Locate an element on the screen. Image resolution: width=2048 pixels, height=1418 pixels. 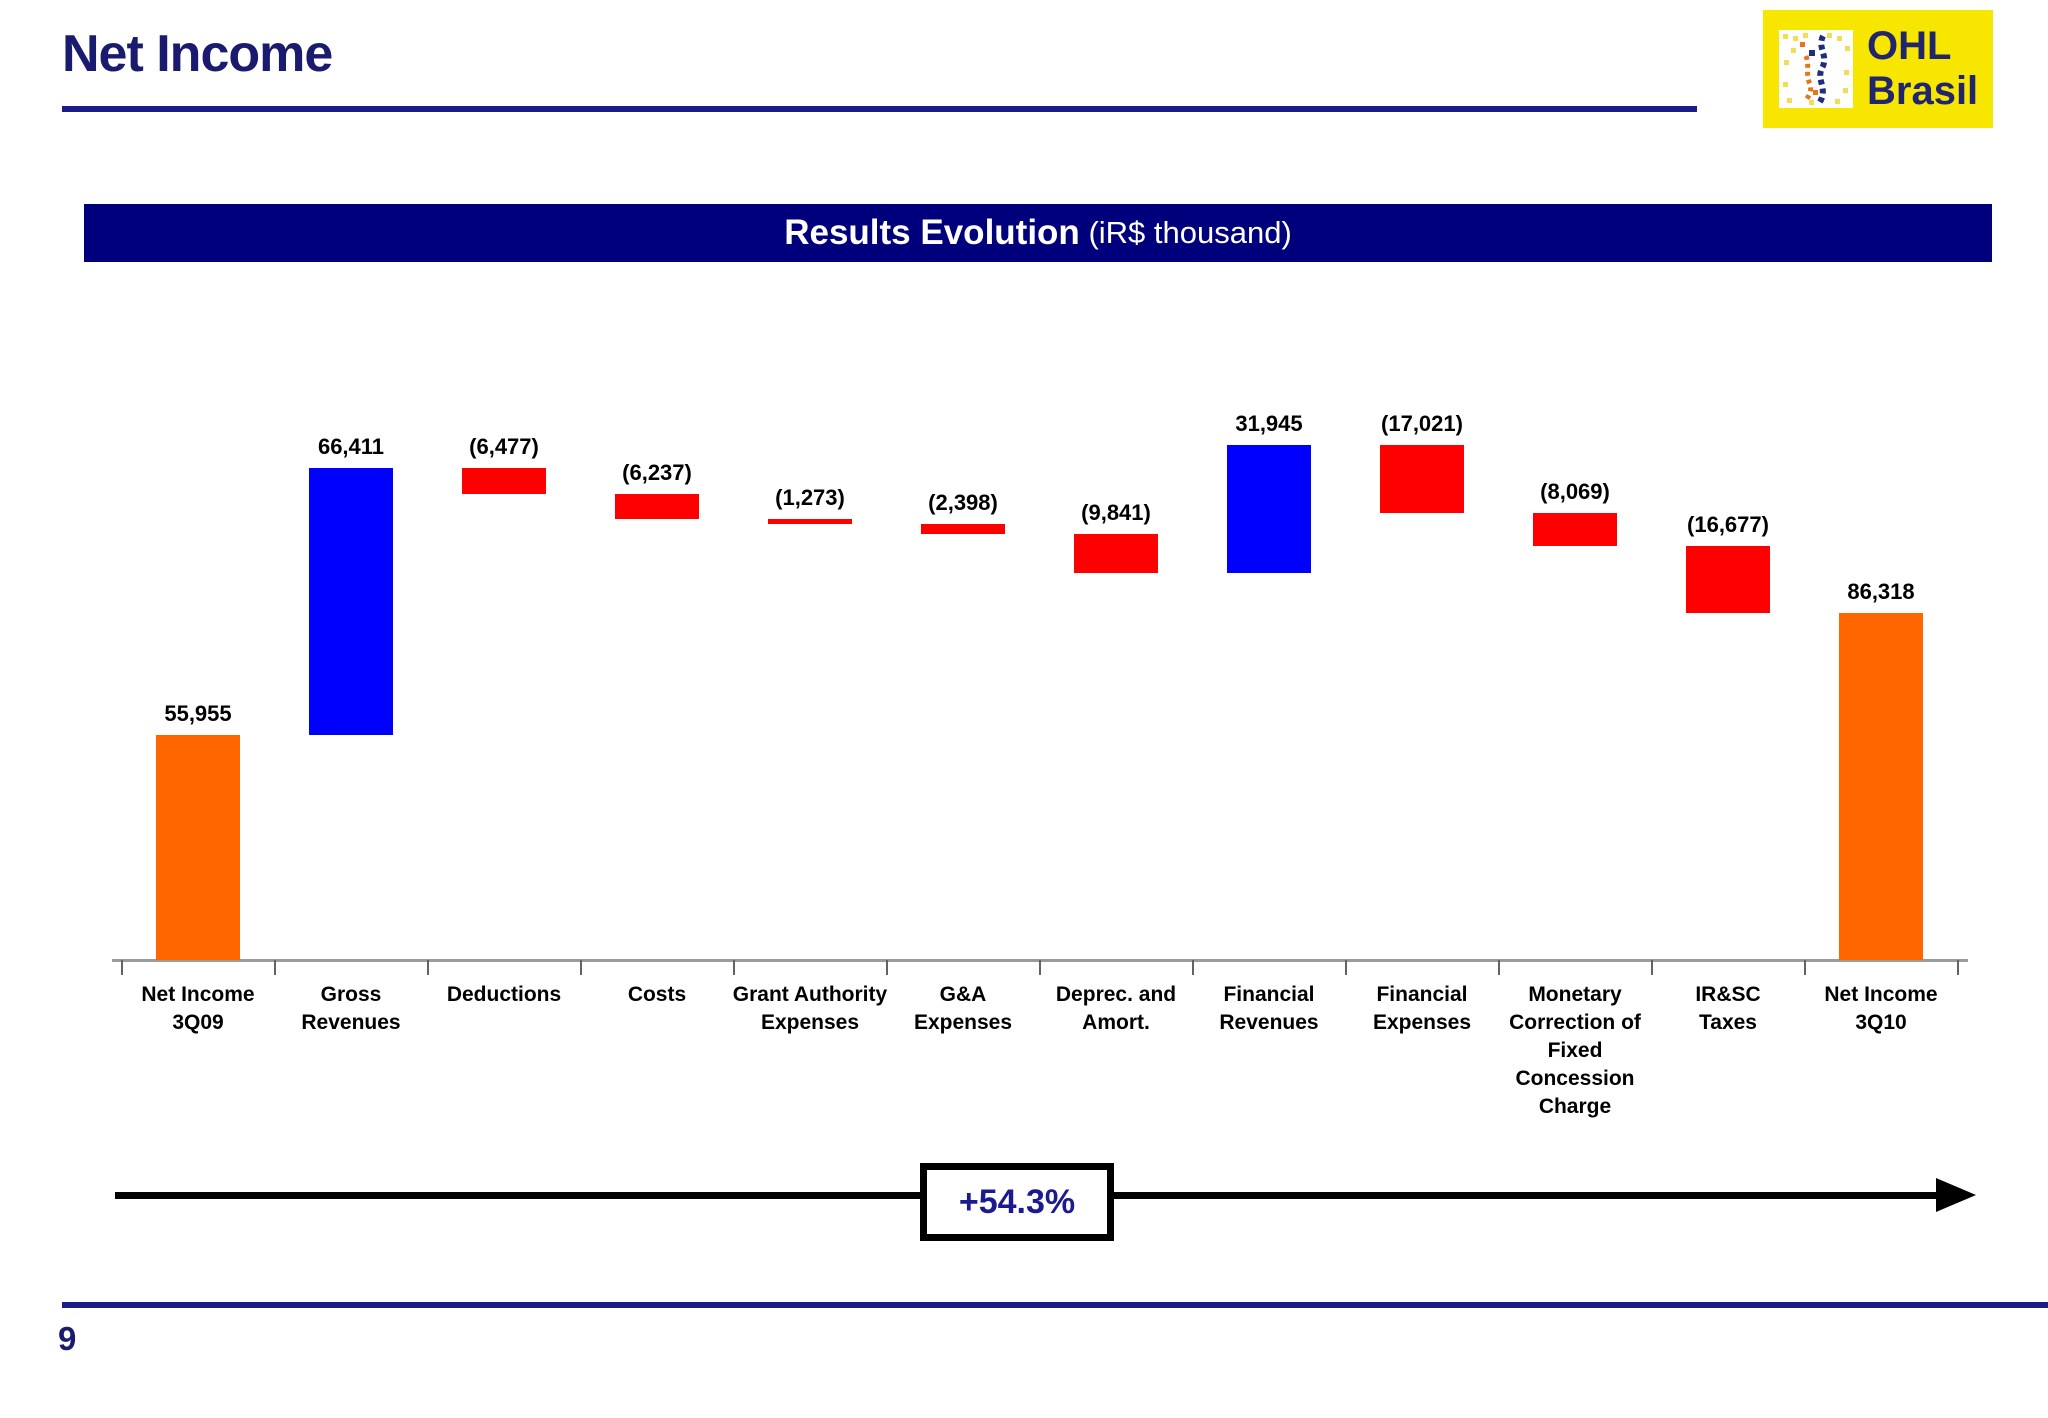
title-underline is located at coordinates (879, 109).